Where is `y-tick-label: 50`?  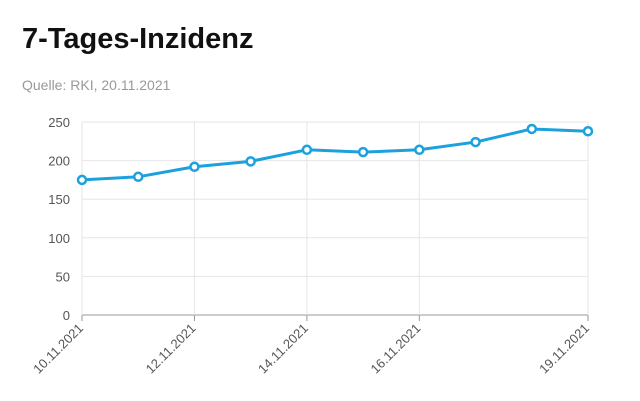 y-tick-label: 50 is located at coordinates (63, 276).